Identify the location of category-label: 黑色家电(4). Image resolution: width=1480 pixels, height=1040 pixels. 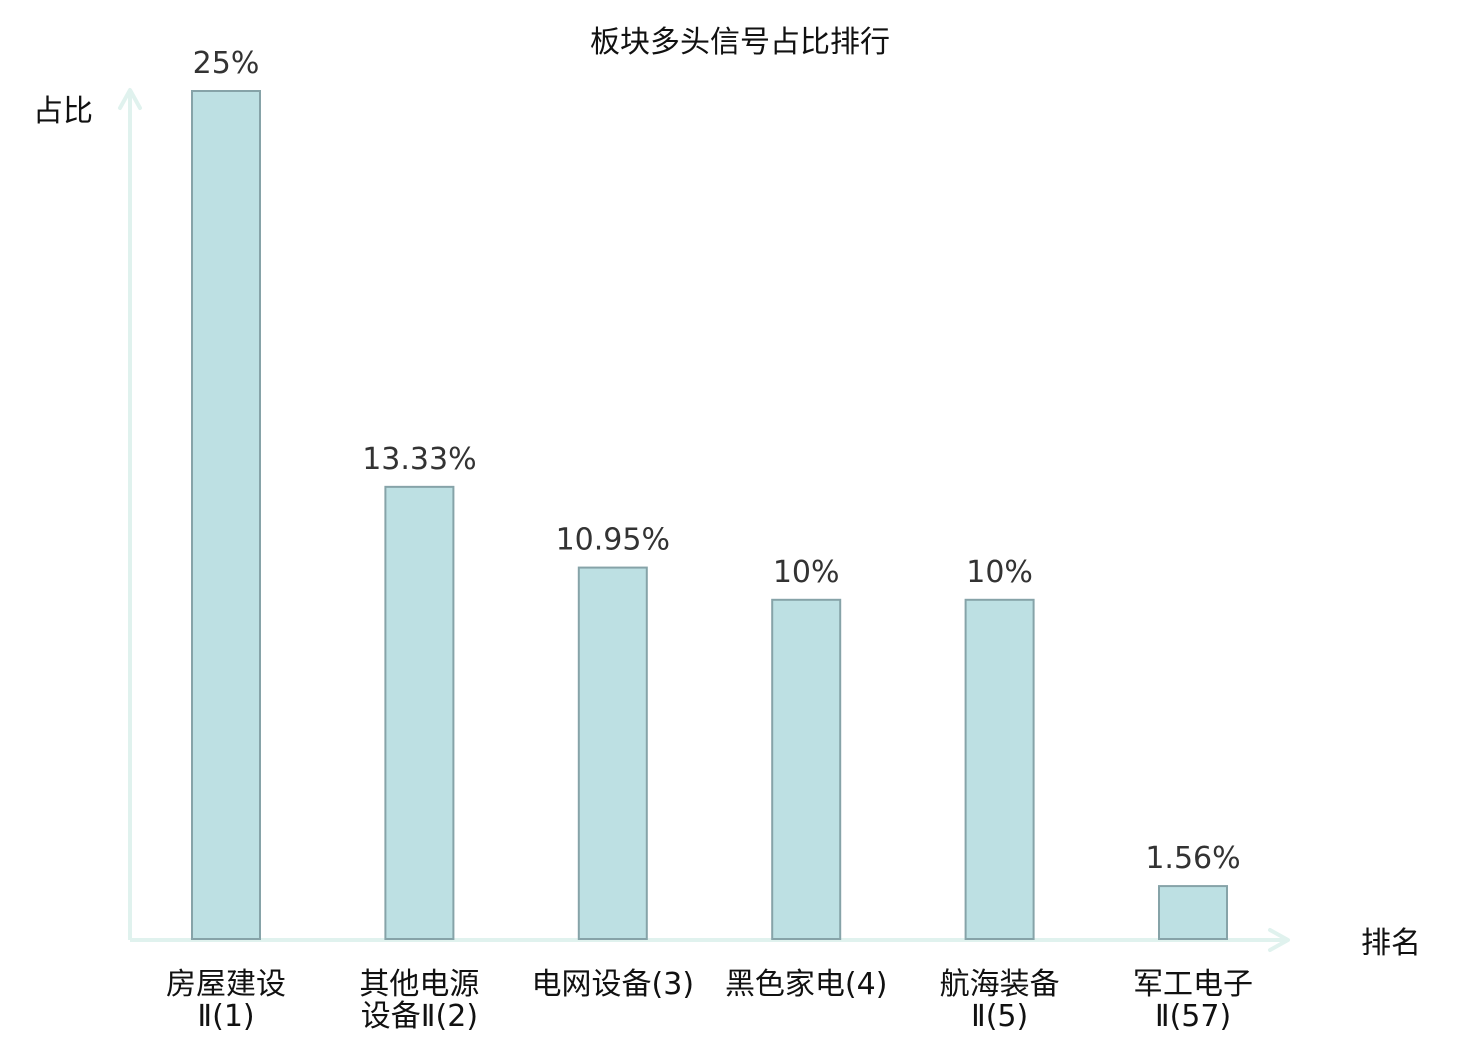
(806, 984).